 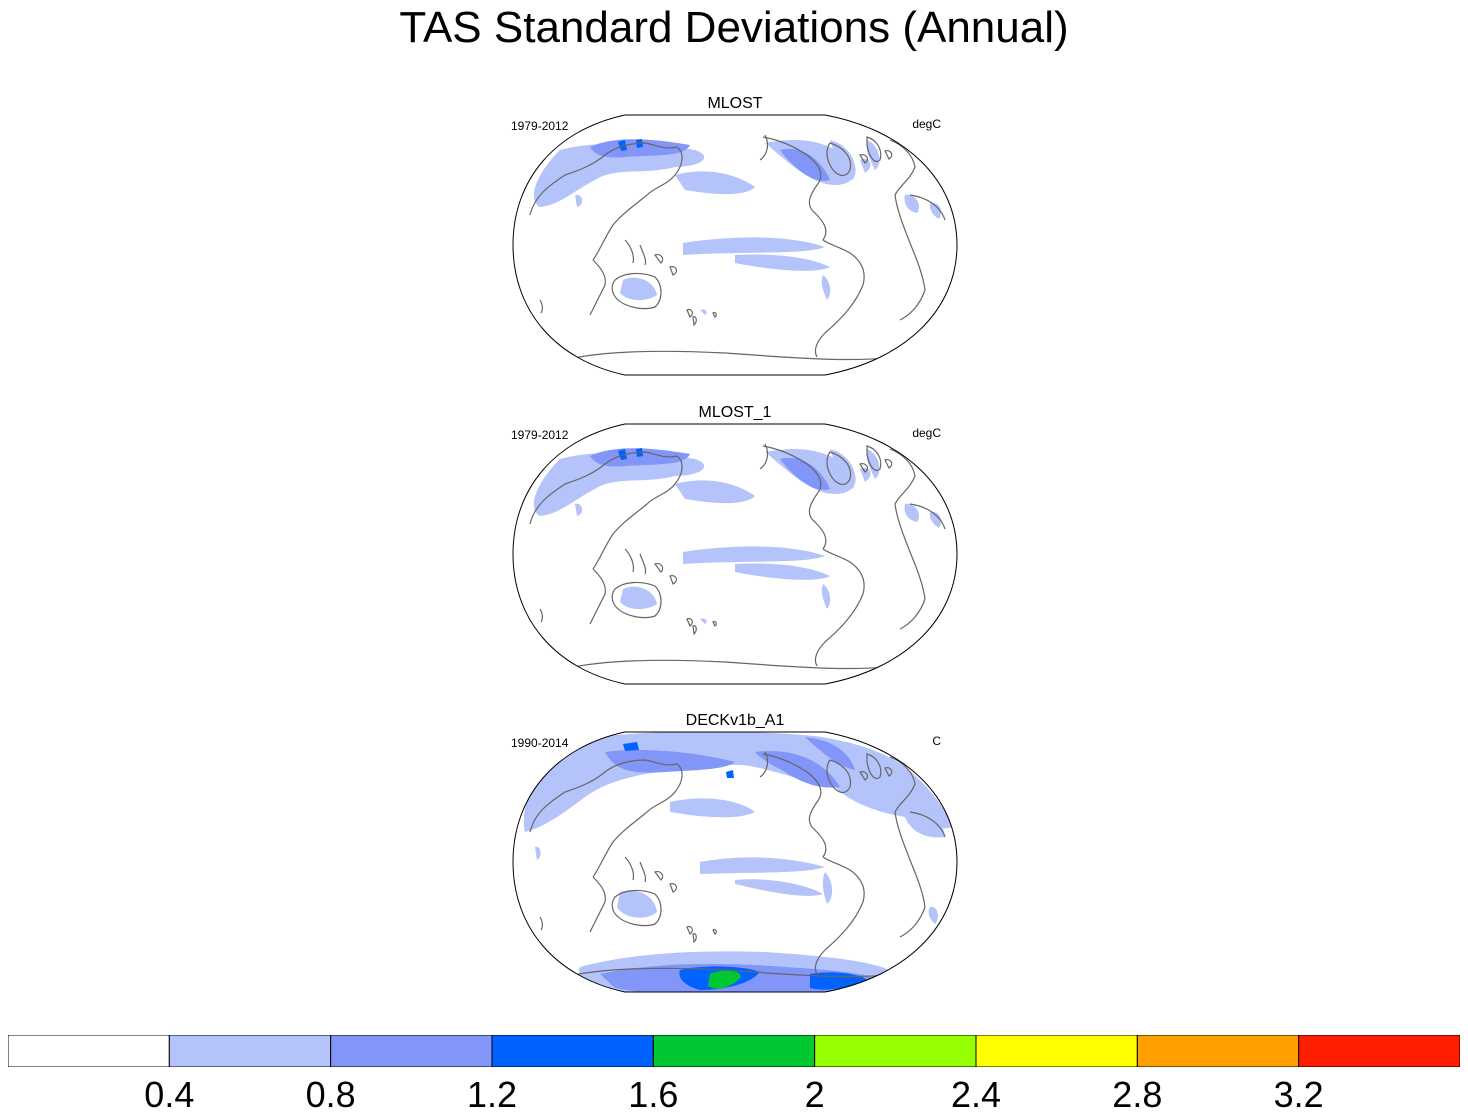 What do you see at coordinates (330, 1094) in the screenshot?
I see `colorbar-tick-label: 0.8` at bounding box center [330, 1094].